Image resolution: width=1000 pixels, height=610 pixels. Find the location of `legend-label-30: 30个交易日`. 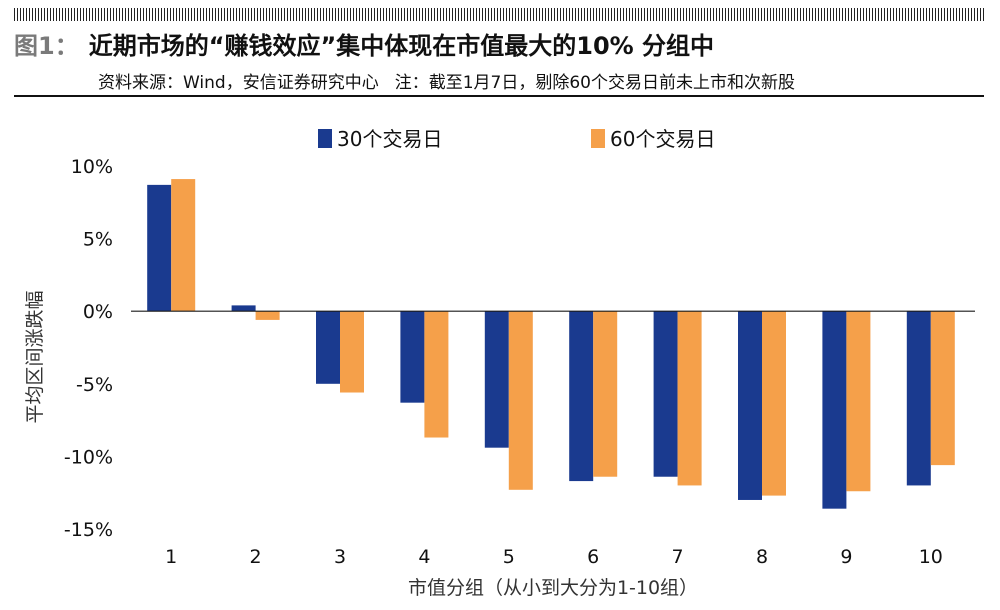

legend-label-30: 30个交易日 is located at coordinates (389, 139).